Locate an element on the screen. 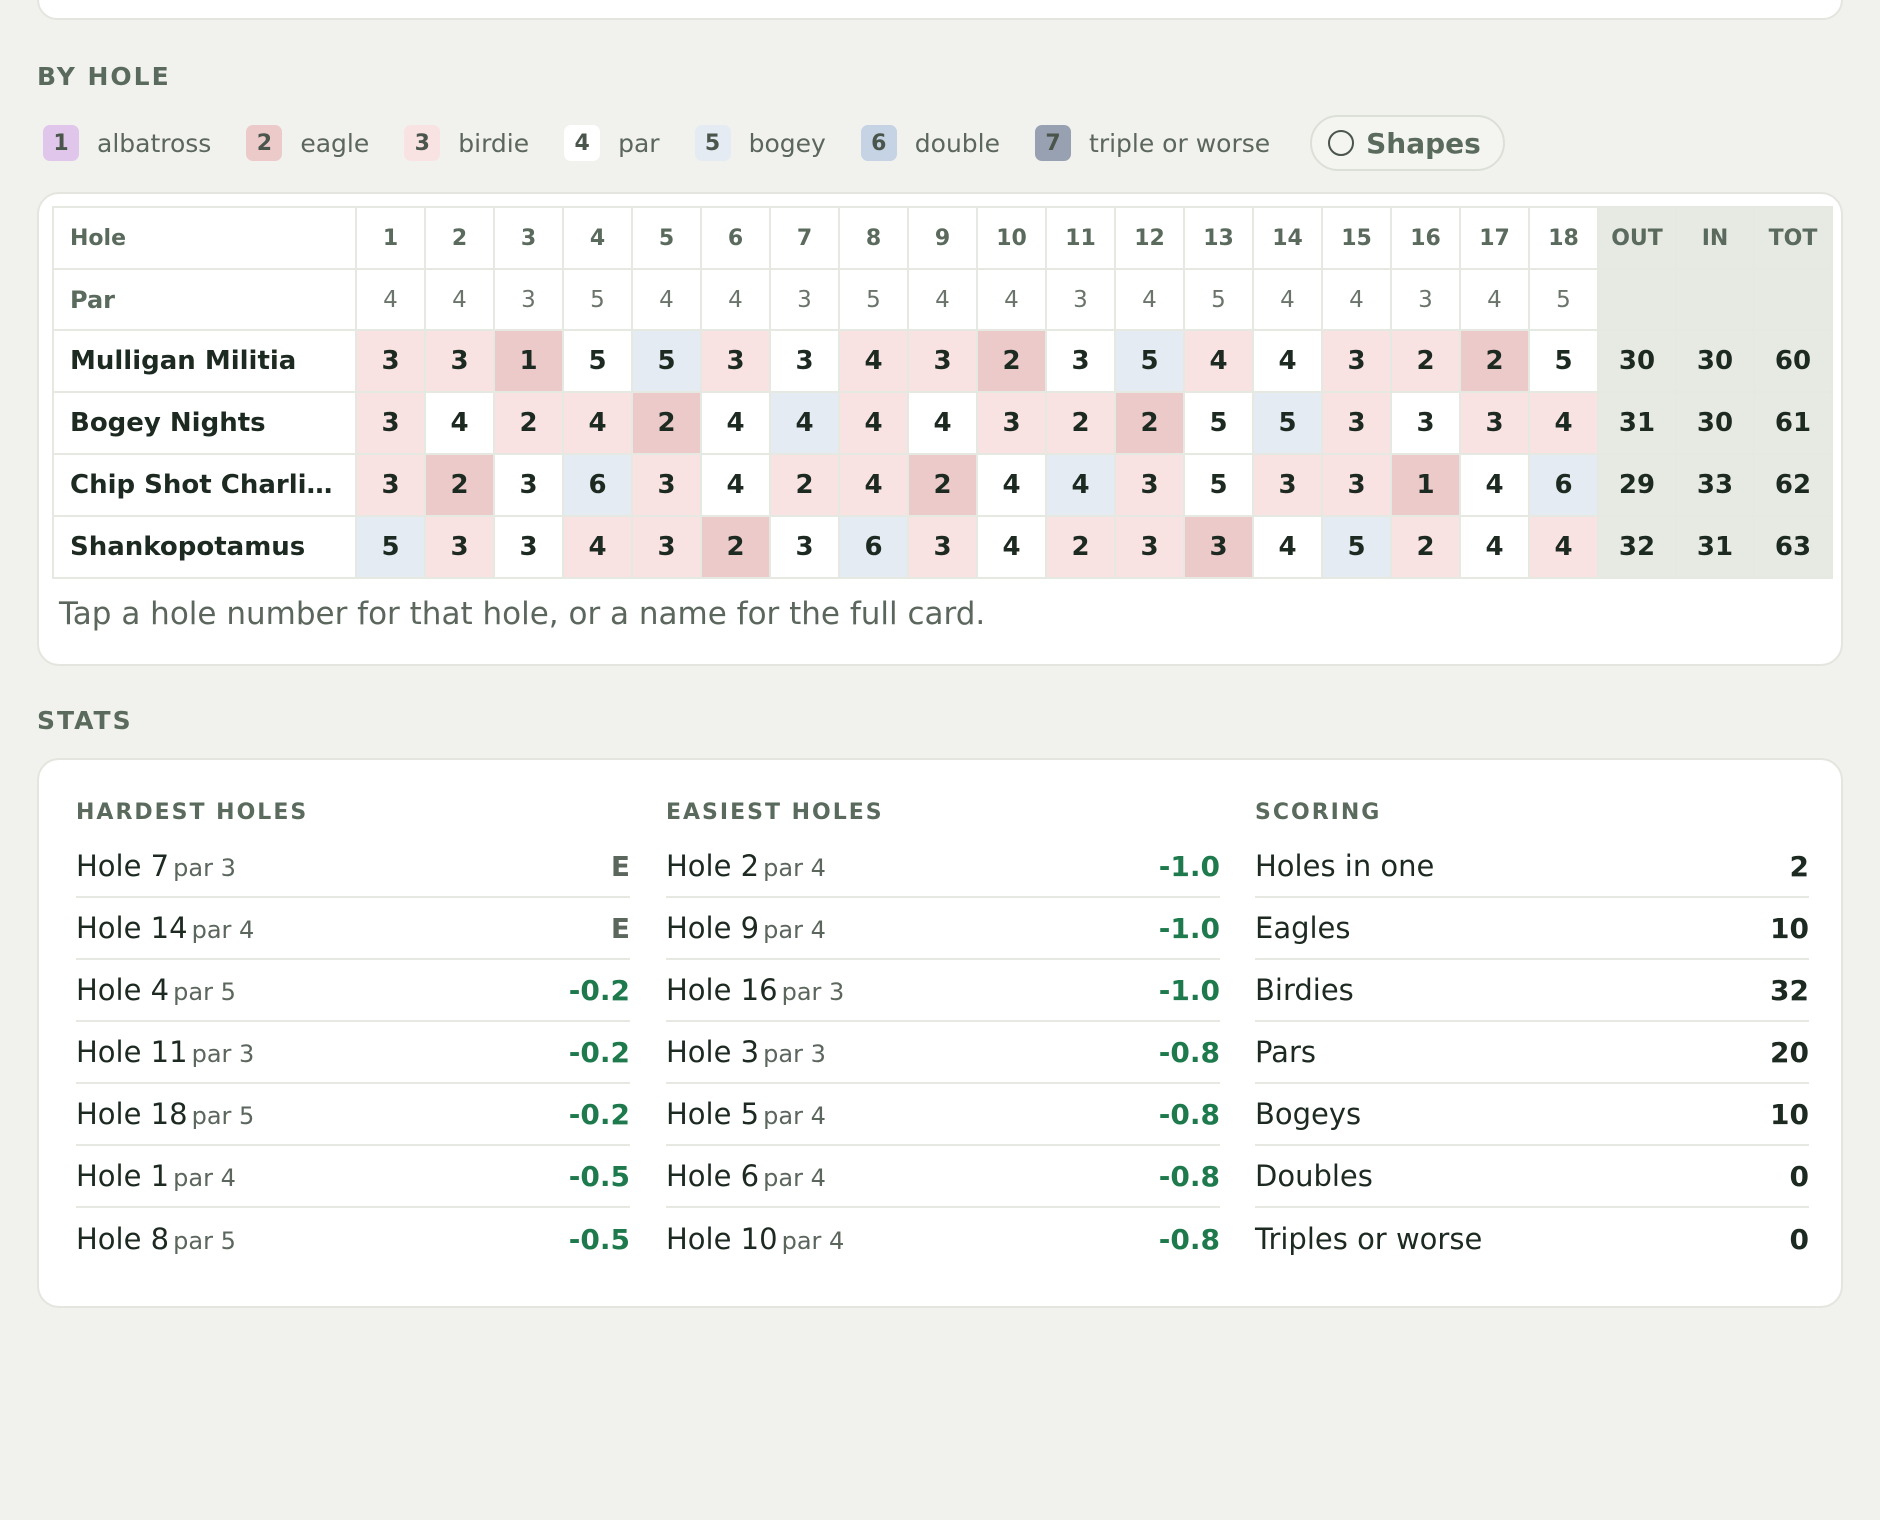 This screenshot has height=1520, width=1880. total-cell: 61 is located at coordinates (1793, 423).